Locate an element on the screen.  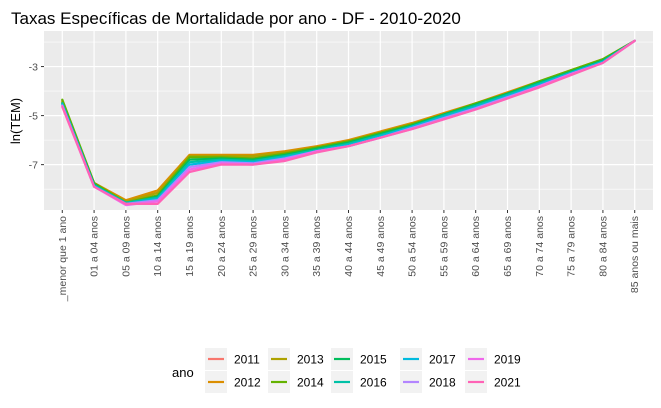
legend-label-2016: 2016 is located at coordinates (373, 383).